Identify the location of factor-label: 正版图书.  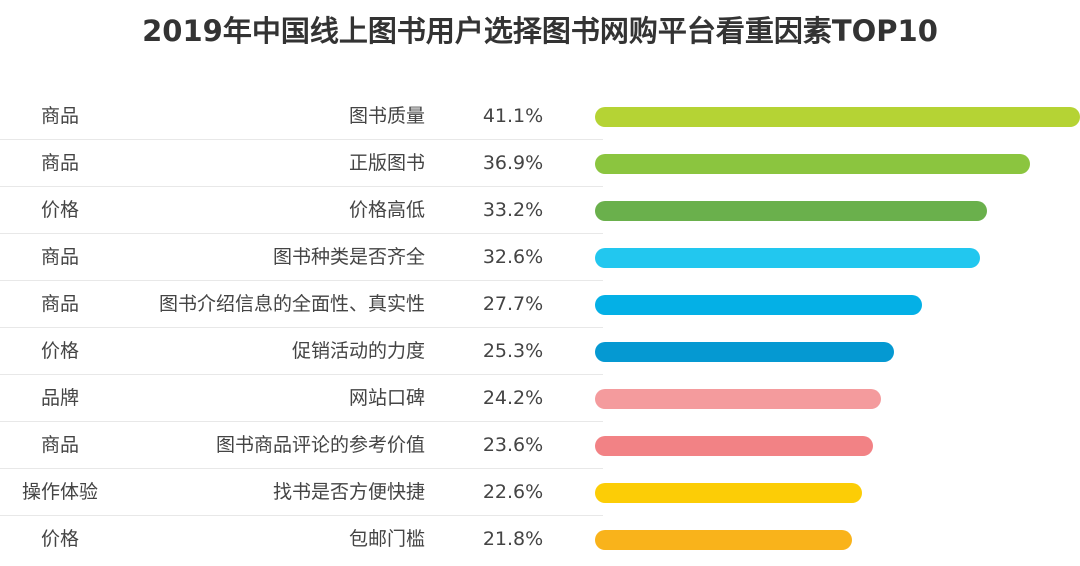
(386, 163).